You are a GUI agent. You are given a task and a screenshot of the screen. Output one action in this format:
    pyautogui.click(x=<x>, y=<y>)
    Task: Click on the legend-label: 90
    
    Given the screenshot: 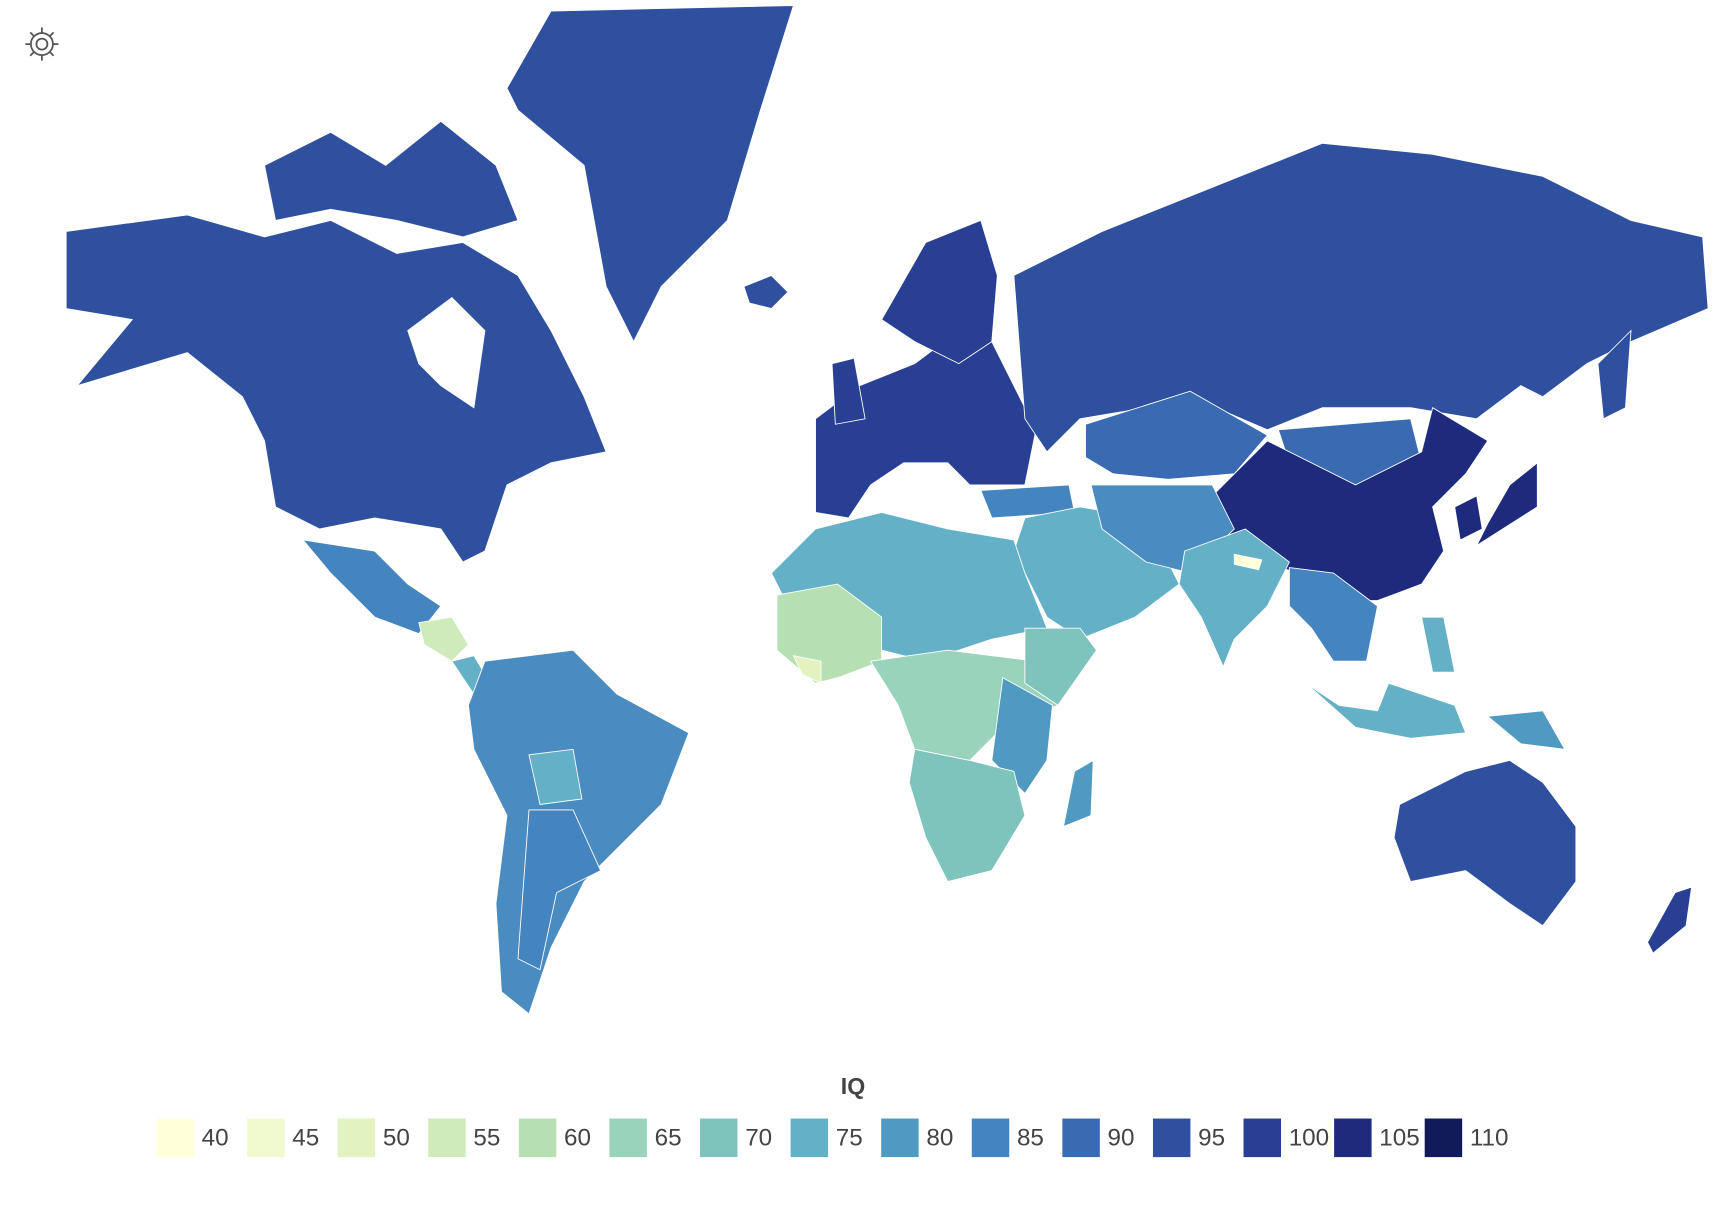 What is the action you would take?
    pyautogui.click(x=1121, y=1137)
    